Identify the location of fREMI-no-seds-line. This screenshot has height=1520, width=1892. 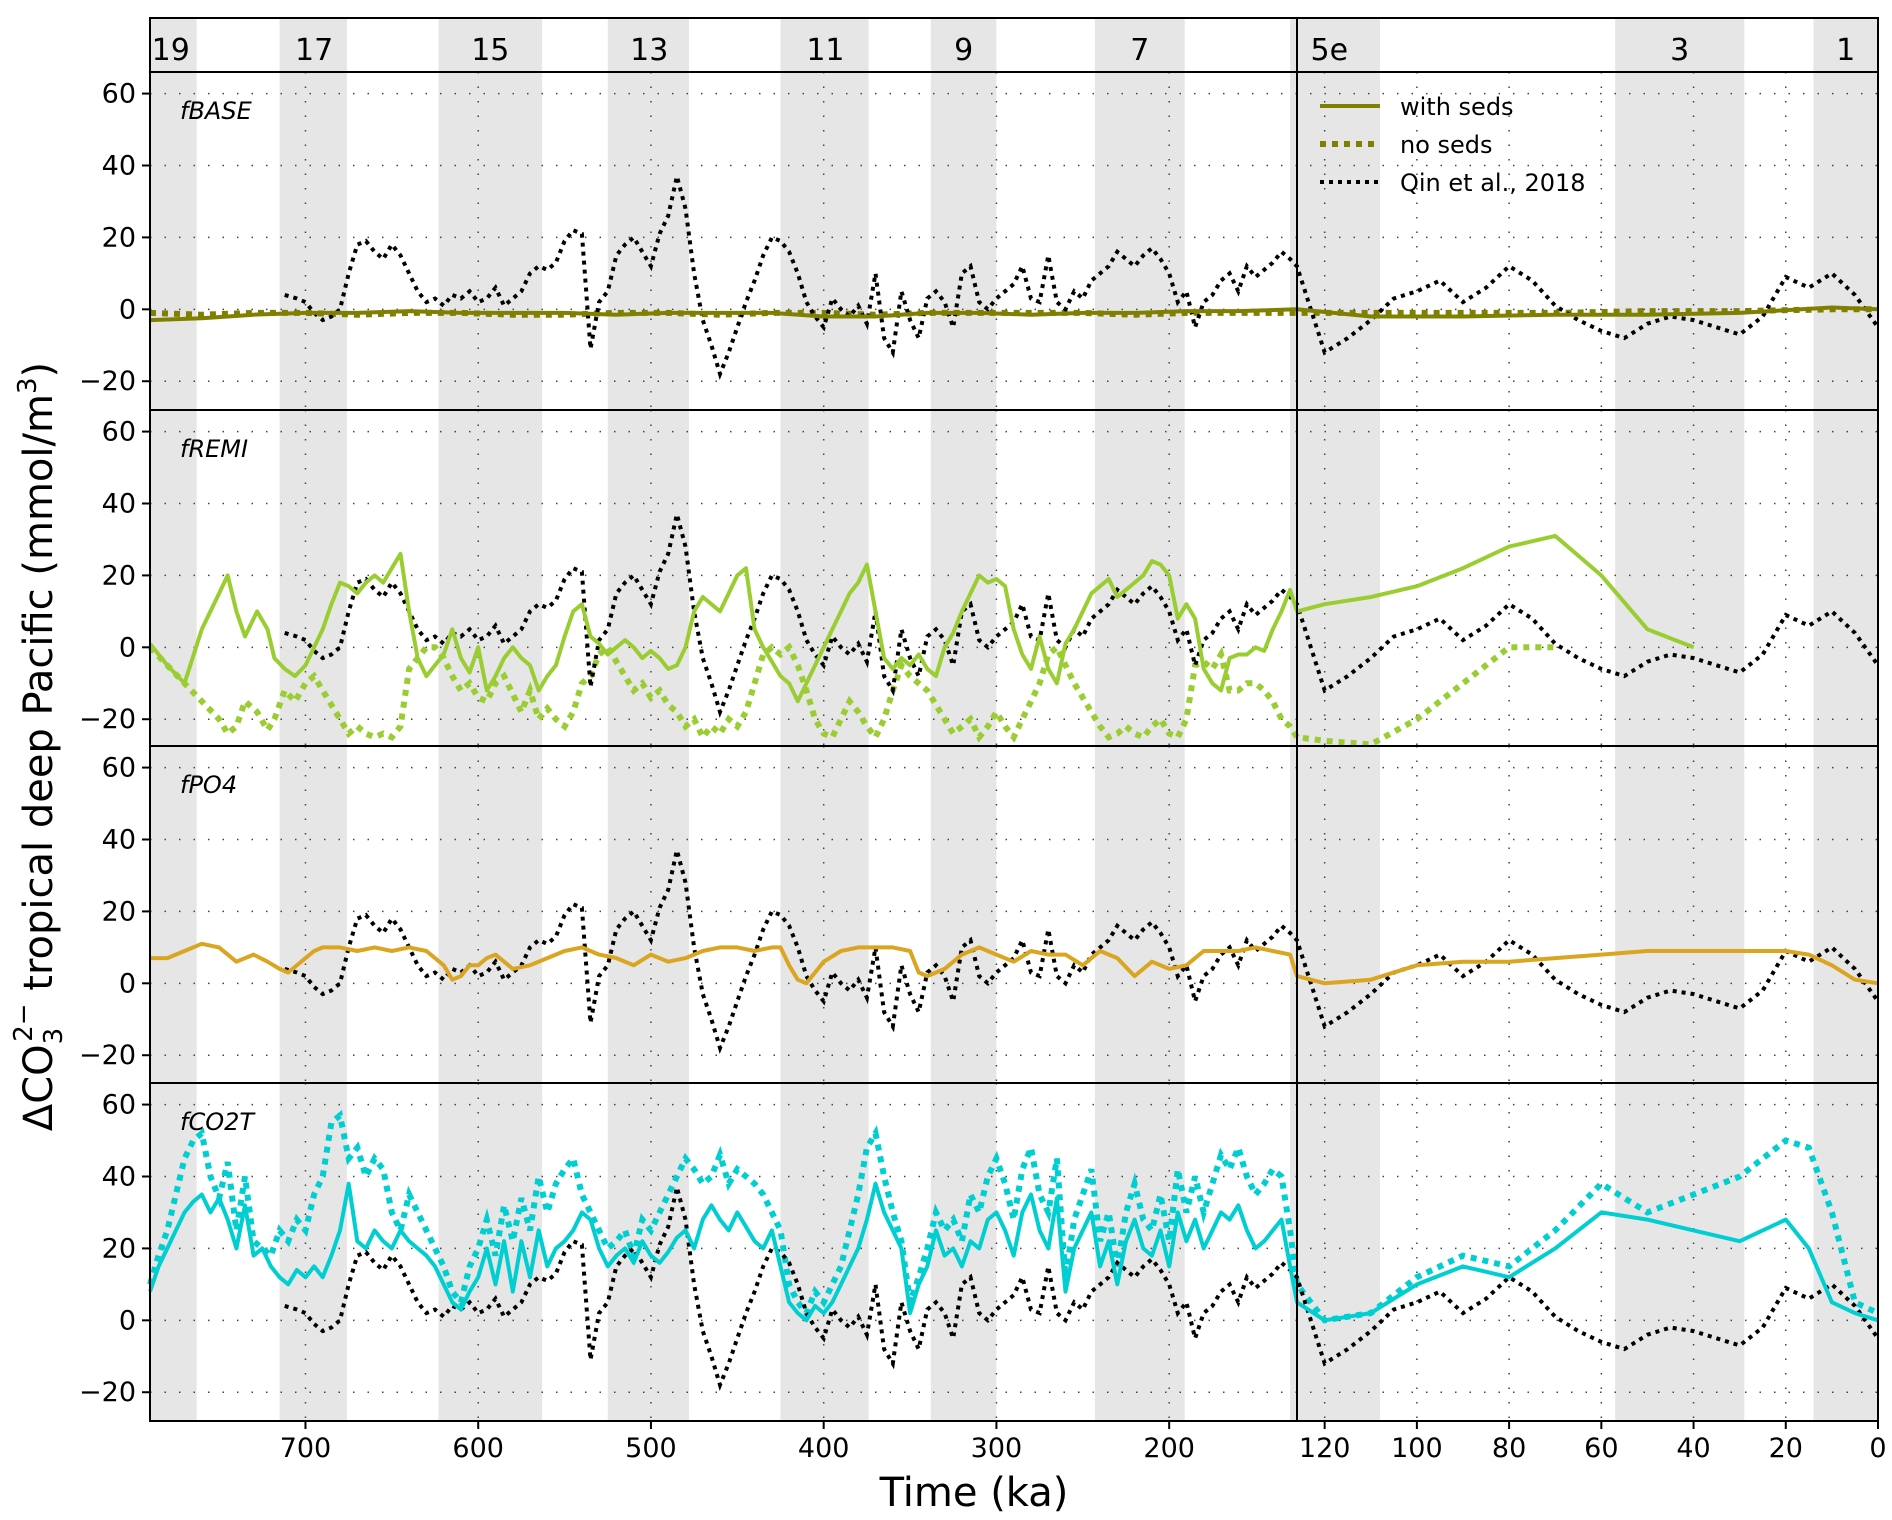
(851, 695).